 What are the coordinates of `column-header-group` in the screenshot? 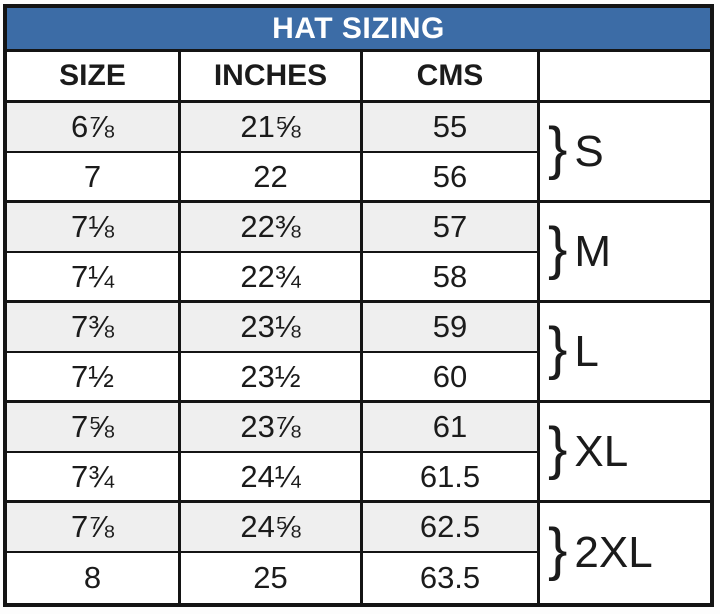 It's located at (625, 77).